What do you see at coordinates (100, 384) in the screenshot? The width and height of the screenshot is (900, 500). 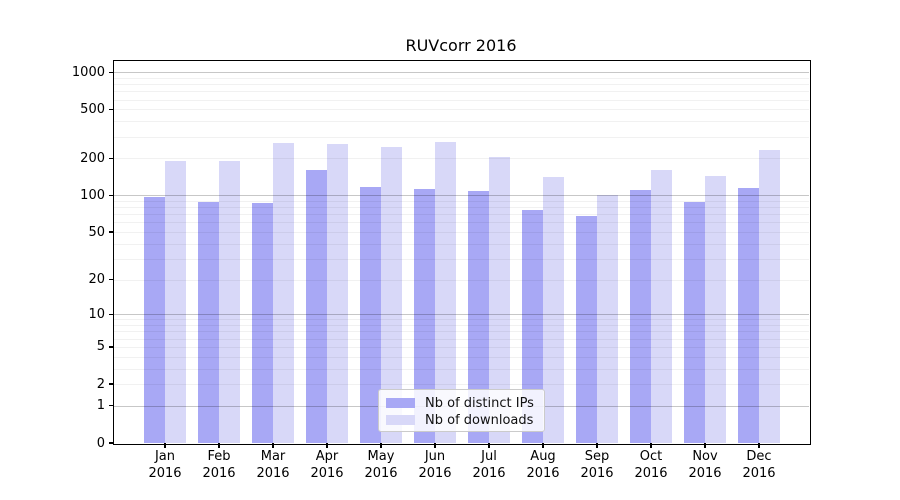 I see `y-tick-label: 2` at bounding box center [100, 384].